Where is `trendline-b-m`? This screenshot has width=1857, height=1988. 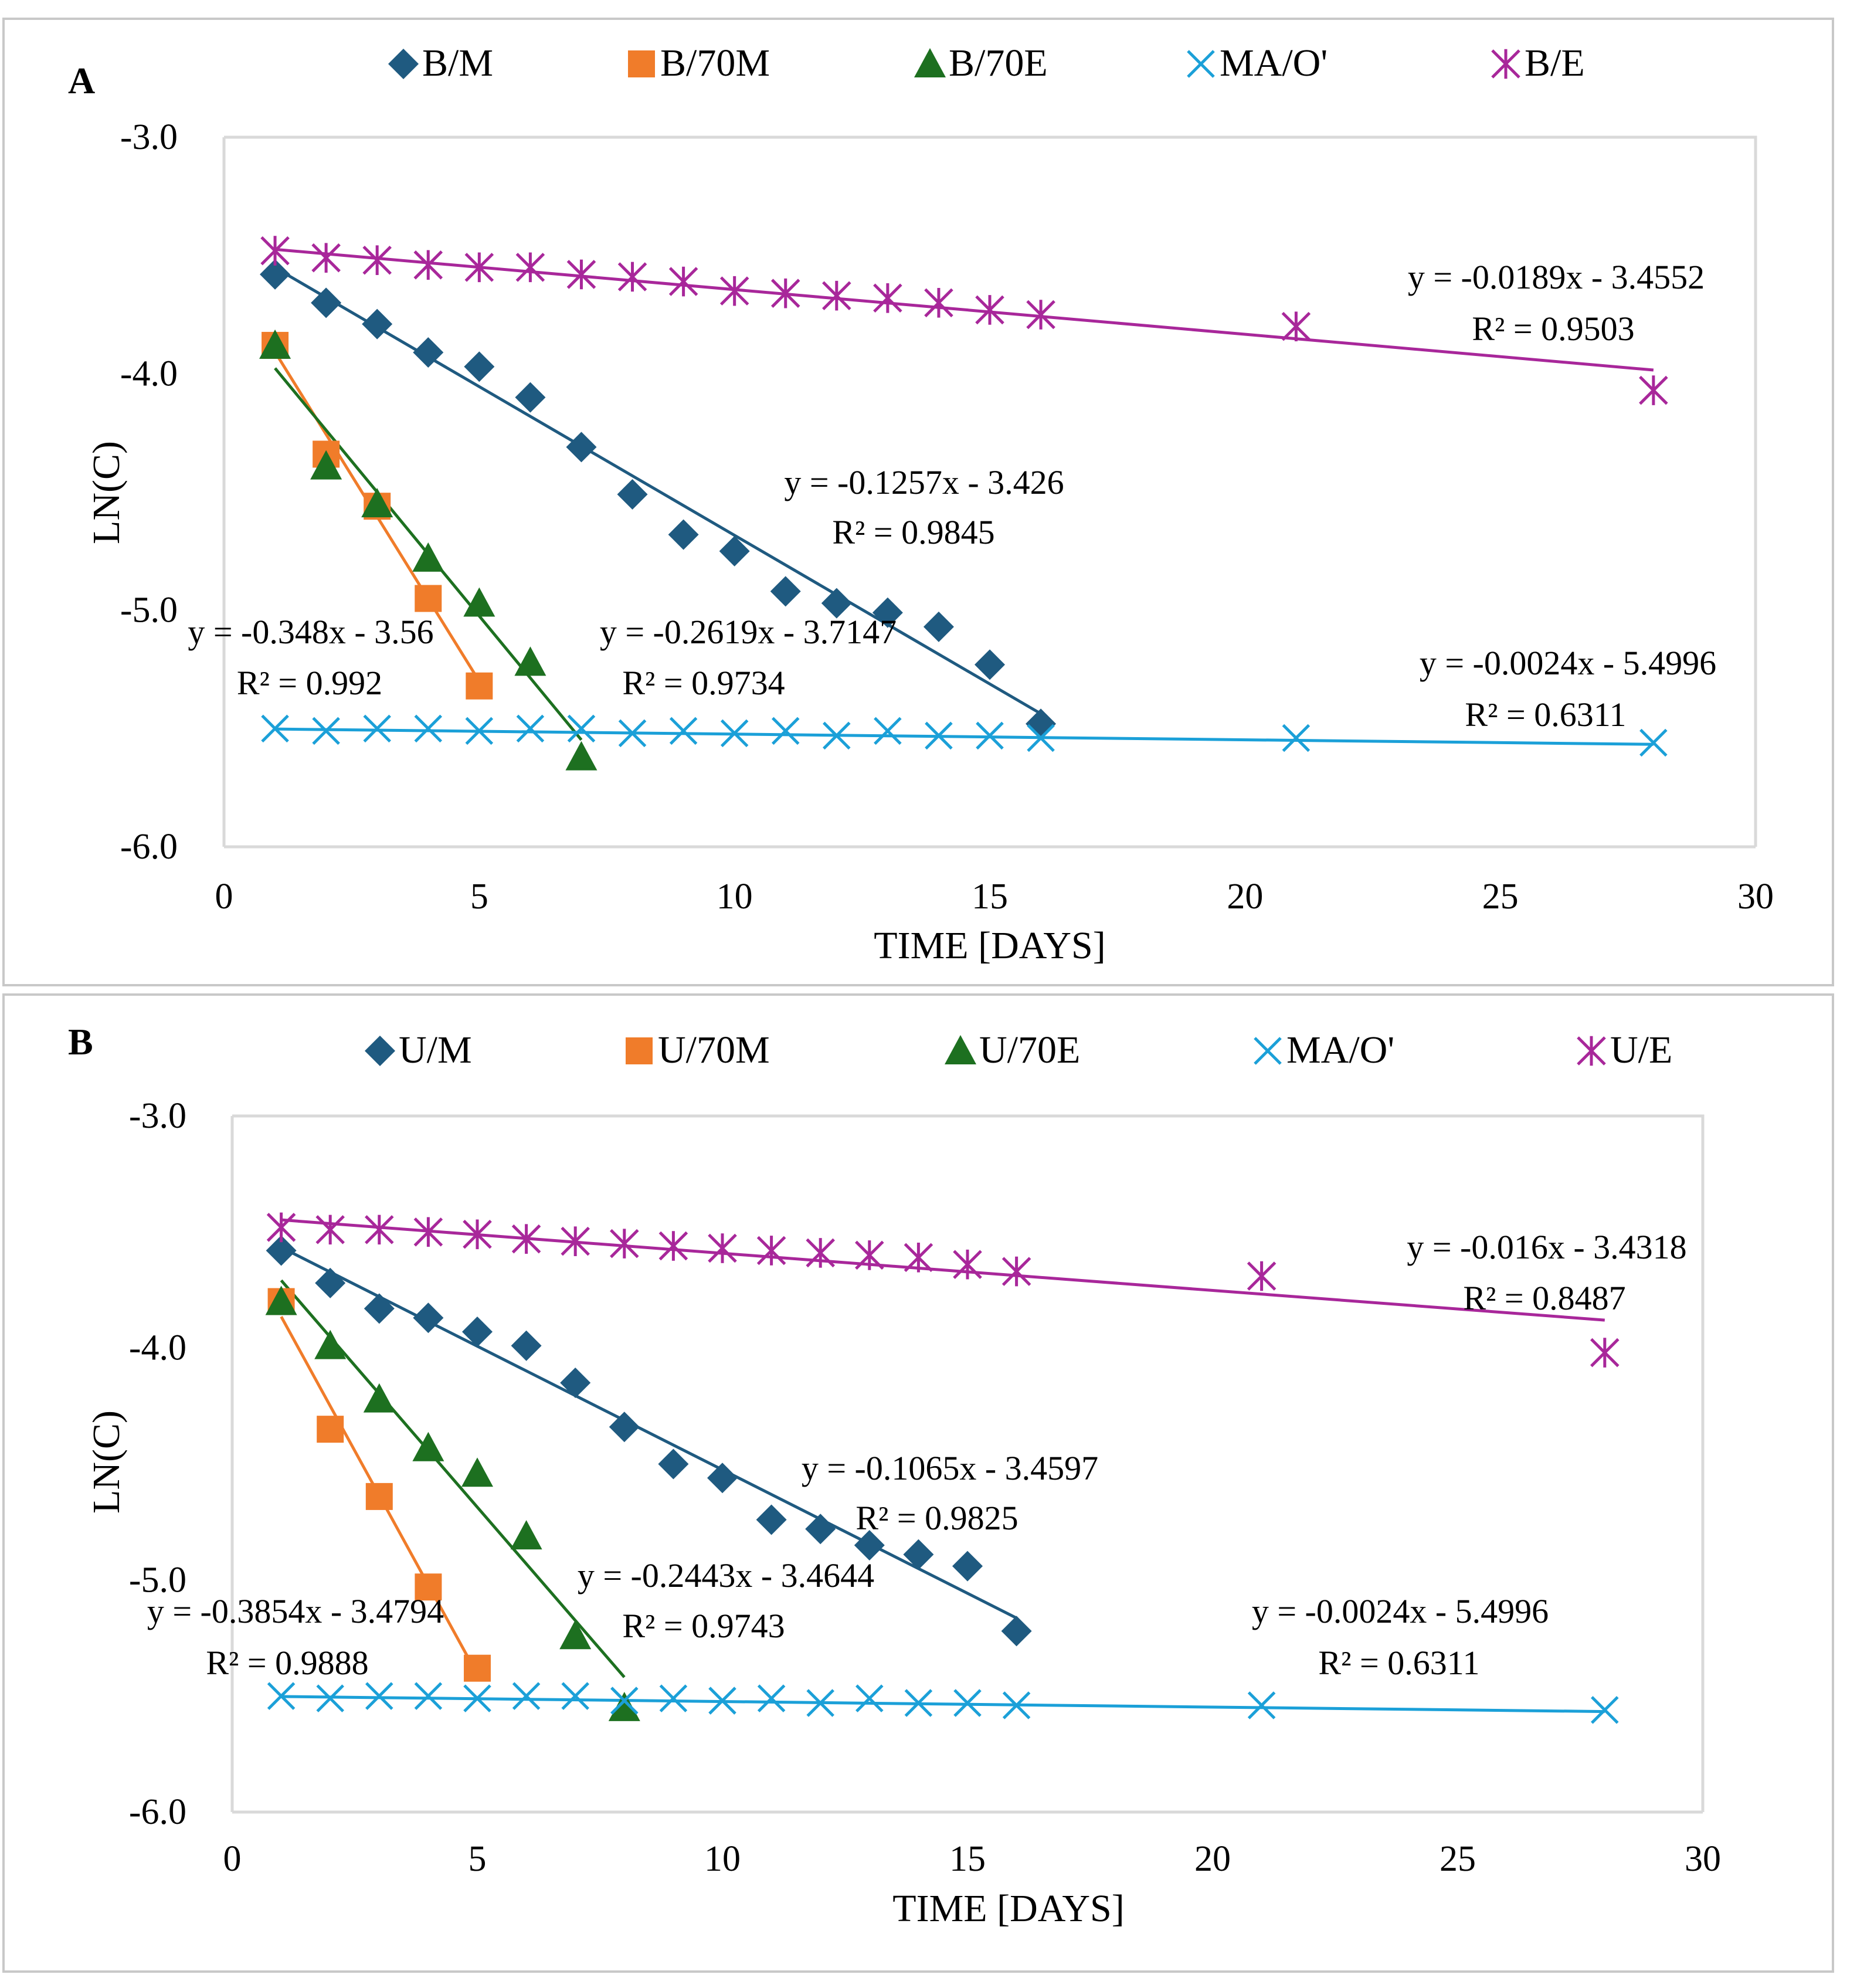
trendline-b-m is located at coordinates (658, 490).